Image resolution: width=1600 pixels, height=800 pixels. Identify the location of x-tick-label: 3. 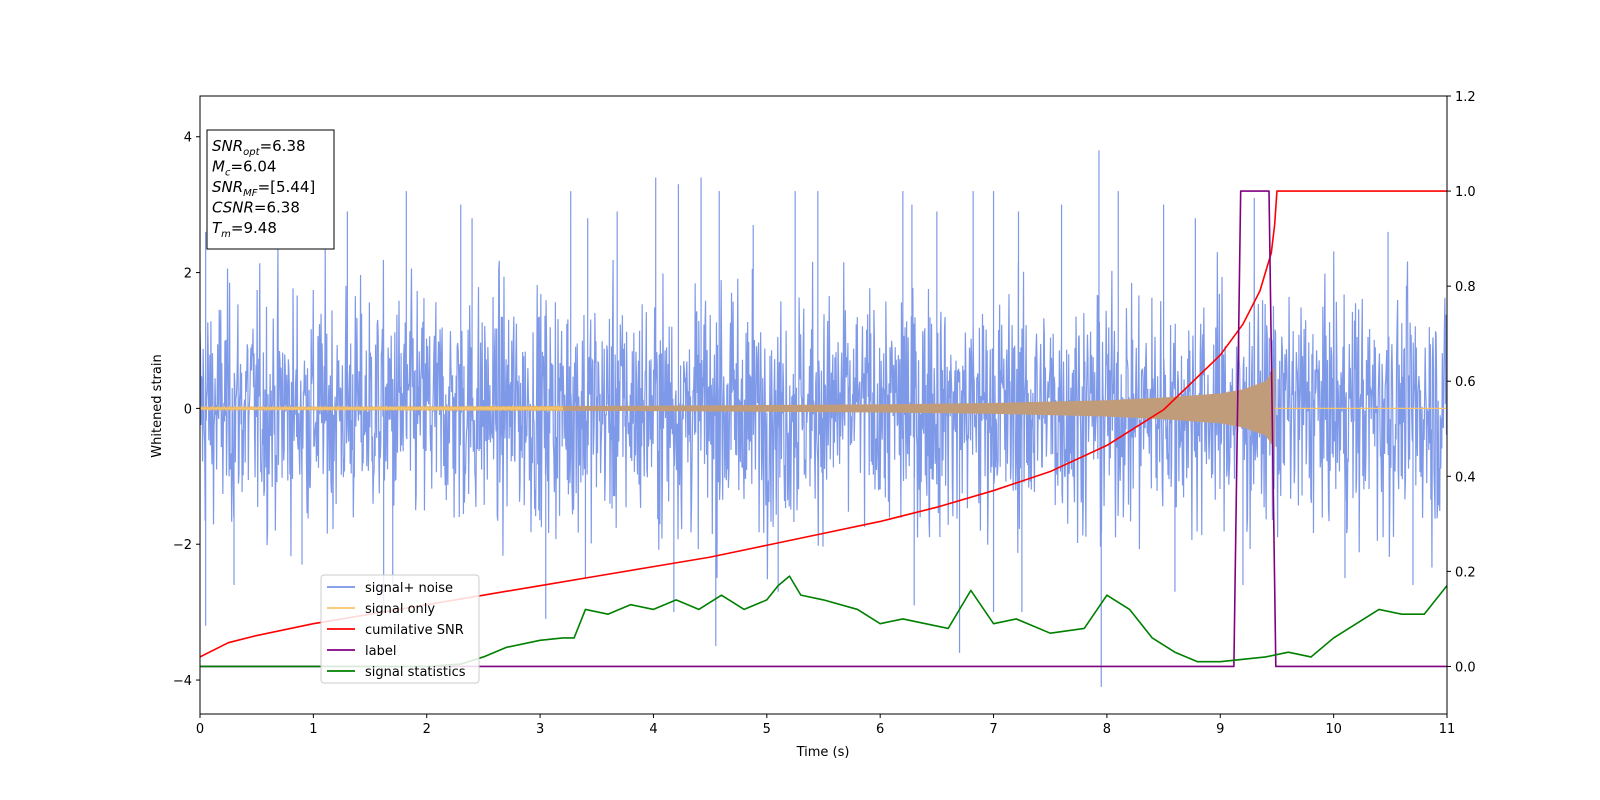
(540, 729).